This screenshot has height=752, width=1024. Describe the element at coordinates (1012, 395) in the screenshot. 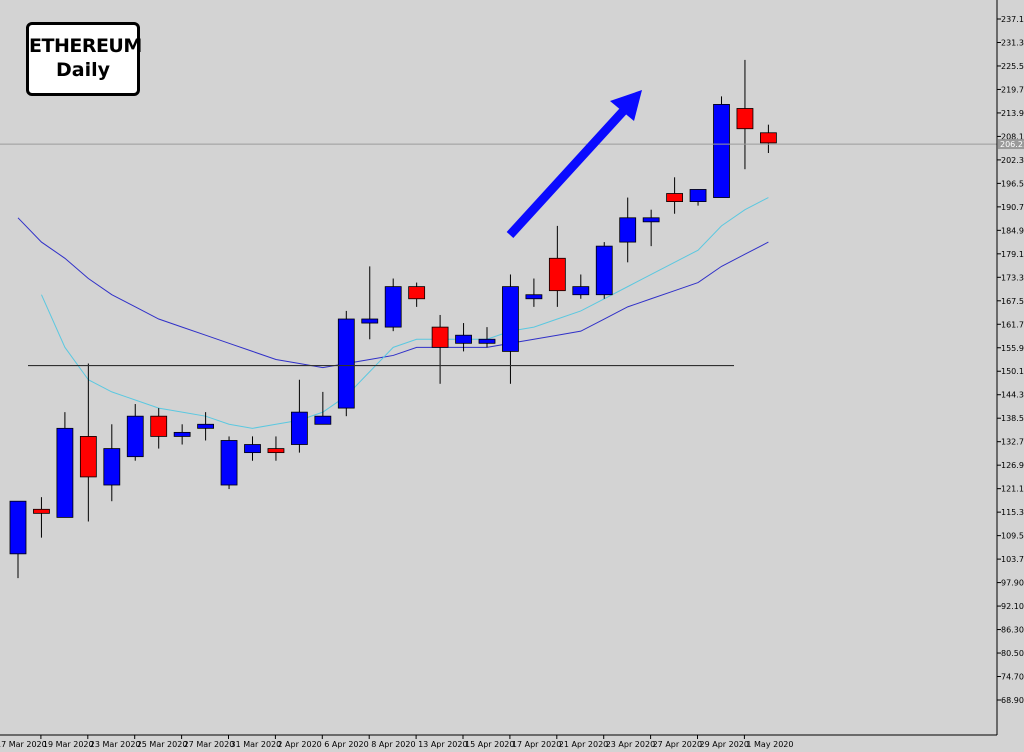

I see `y-tick-label: 144.30` at that location.